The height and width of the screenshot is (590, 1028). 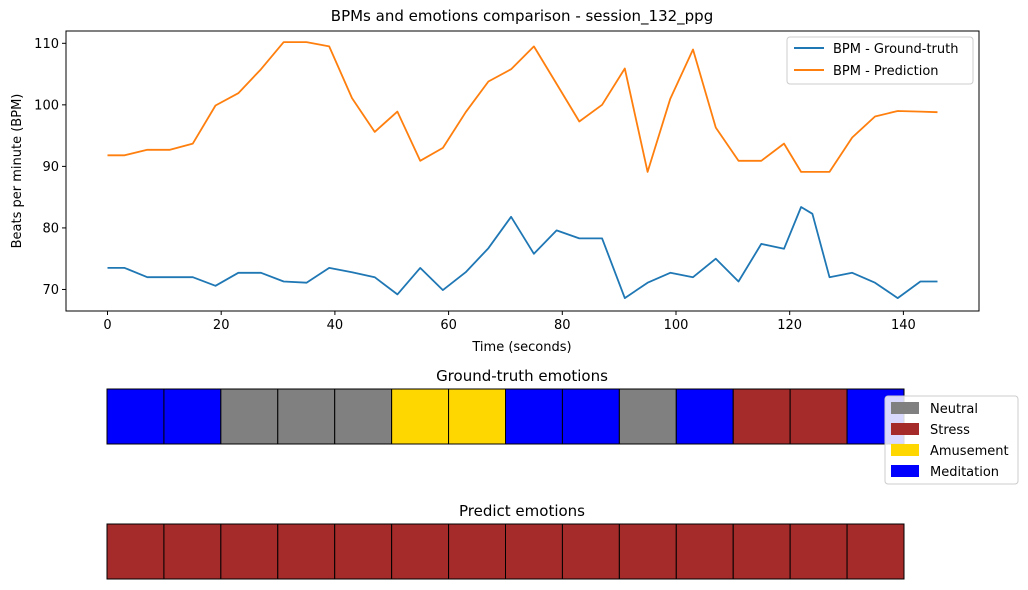 What do you see at coordinates (448, 325) in the screenshot?
I see `x-tick-label: 60` at bounding box center [448, 325].